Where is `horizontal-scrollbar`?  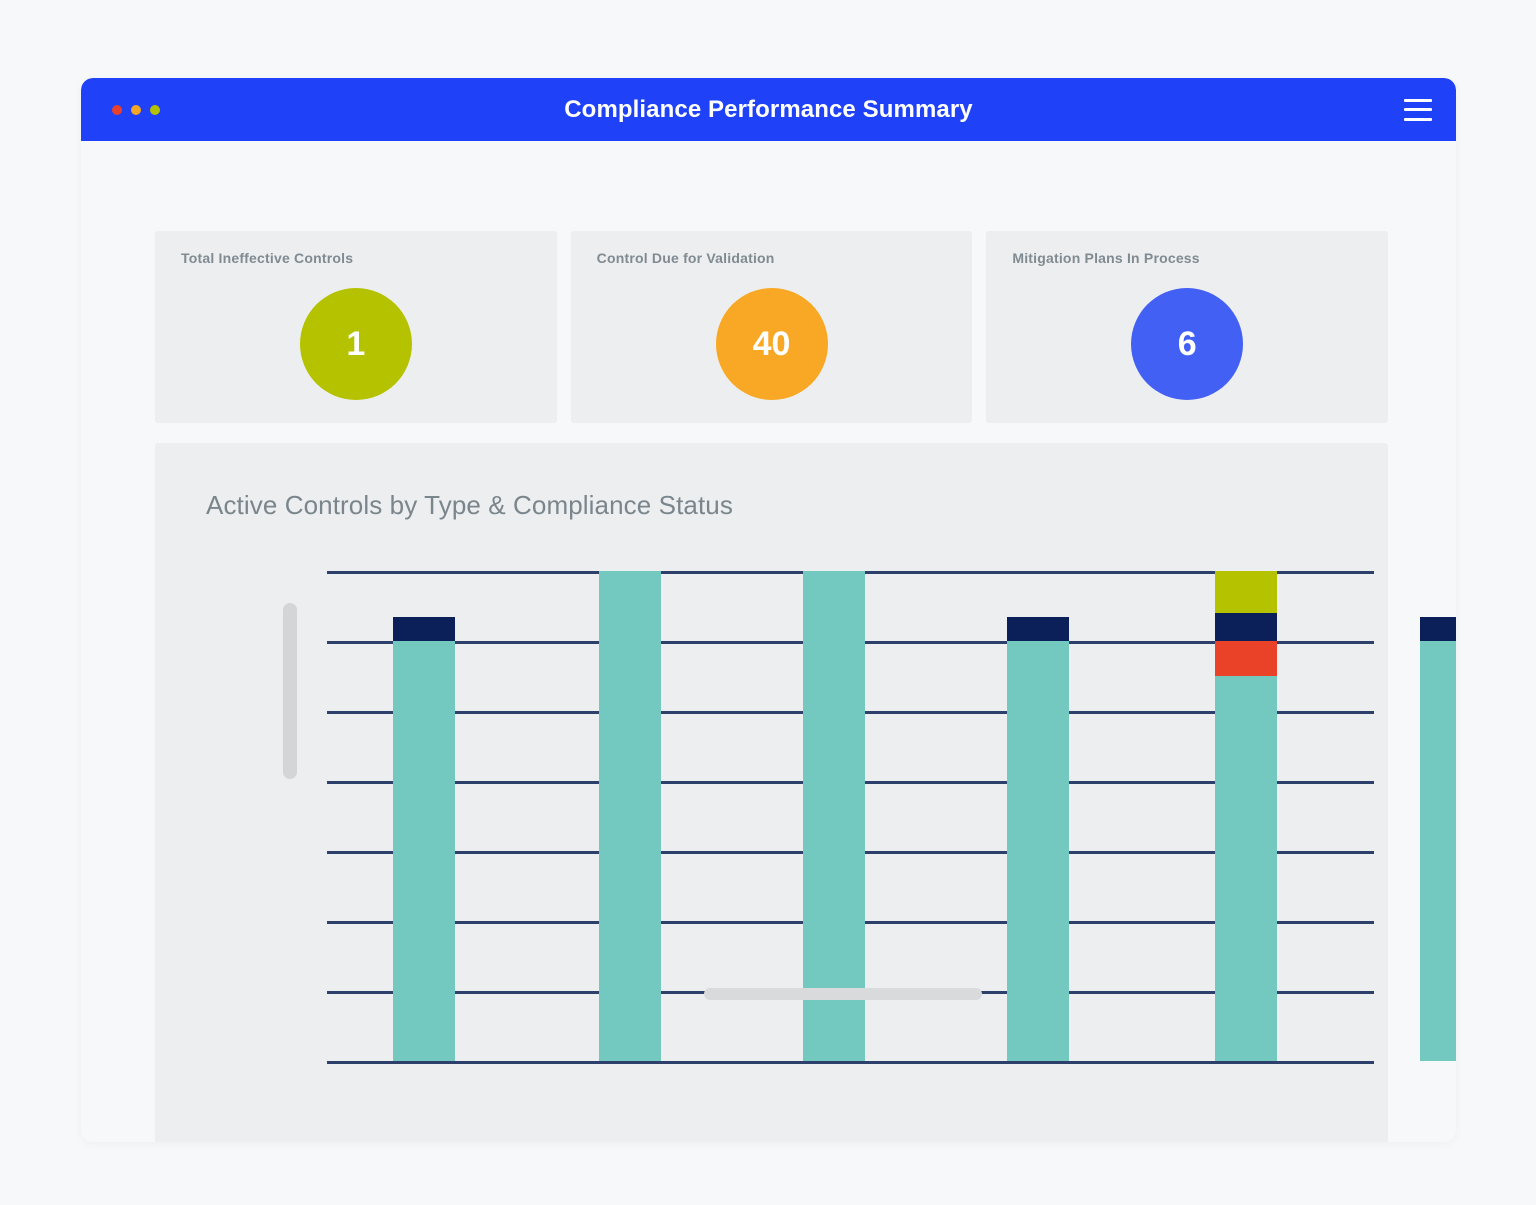
horizontal-scrollbar is located at coordinates (770, 994).